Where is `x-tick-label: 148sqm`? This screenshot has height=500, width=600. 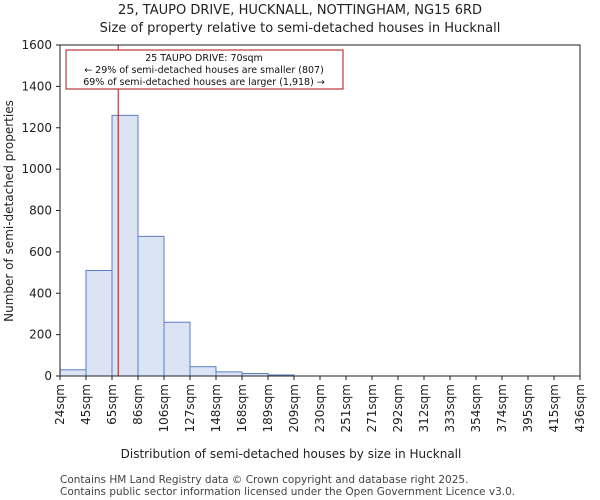 x-tick-label: 148sqm is located at coordinates (216, 408).